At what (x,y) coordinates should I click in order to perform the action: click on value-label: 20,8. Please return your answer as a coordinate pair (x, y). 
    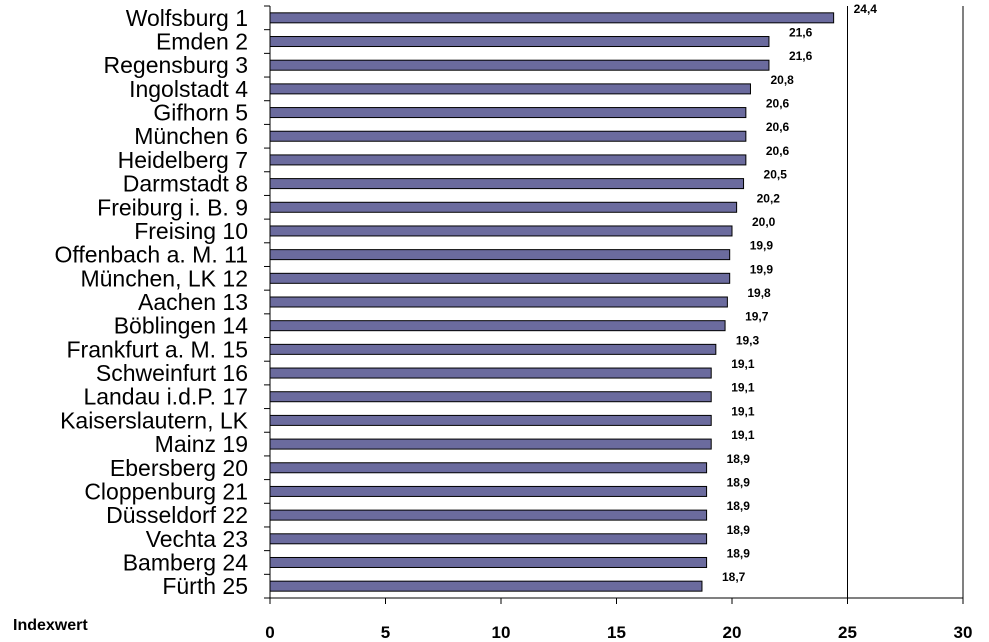
    Looking at the image, I should click on (782, 80).